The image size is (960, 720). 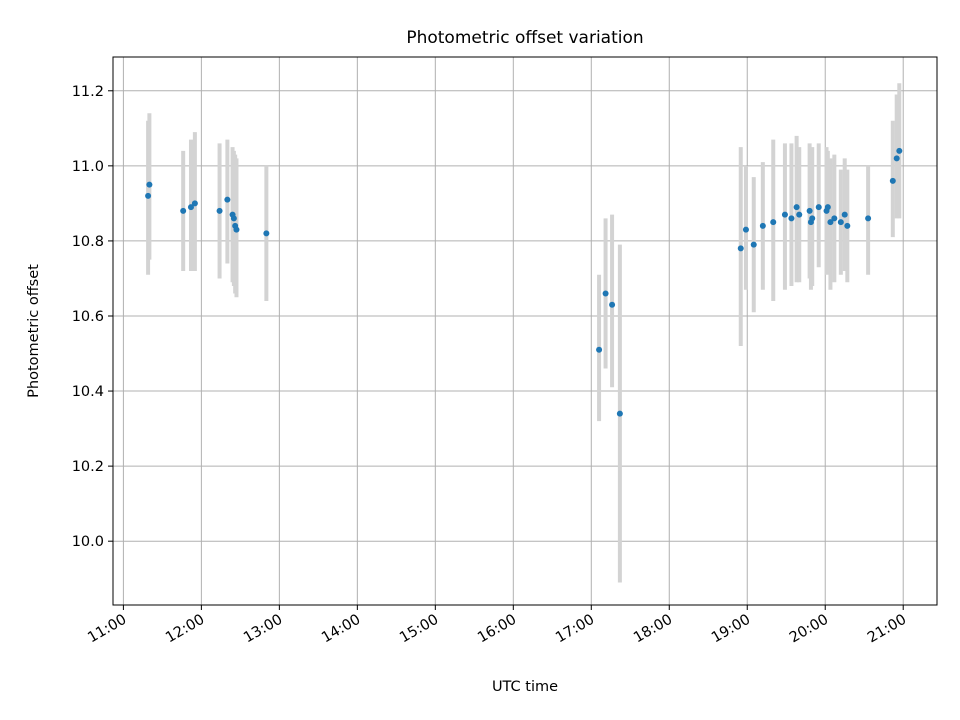 I want to click on y-tick-label: 11.0, so click(x=88, y=167).